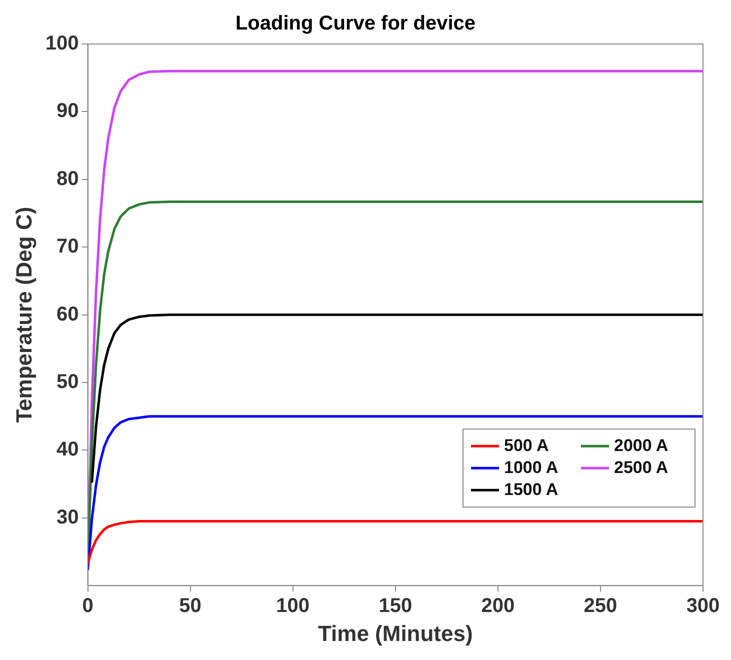 Image resolution: width=731 pixels, height=660 pixels. I want to click on legend-label: 2500 A, so click(641, 467).